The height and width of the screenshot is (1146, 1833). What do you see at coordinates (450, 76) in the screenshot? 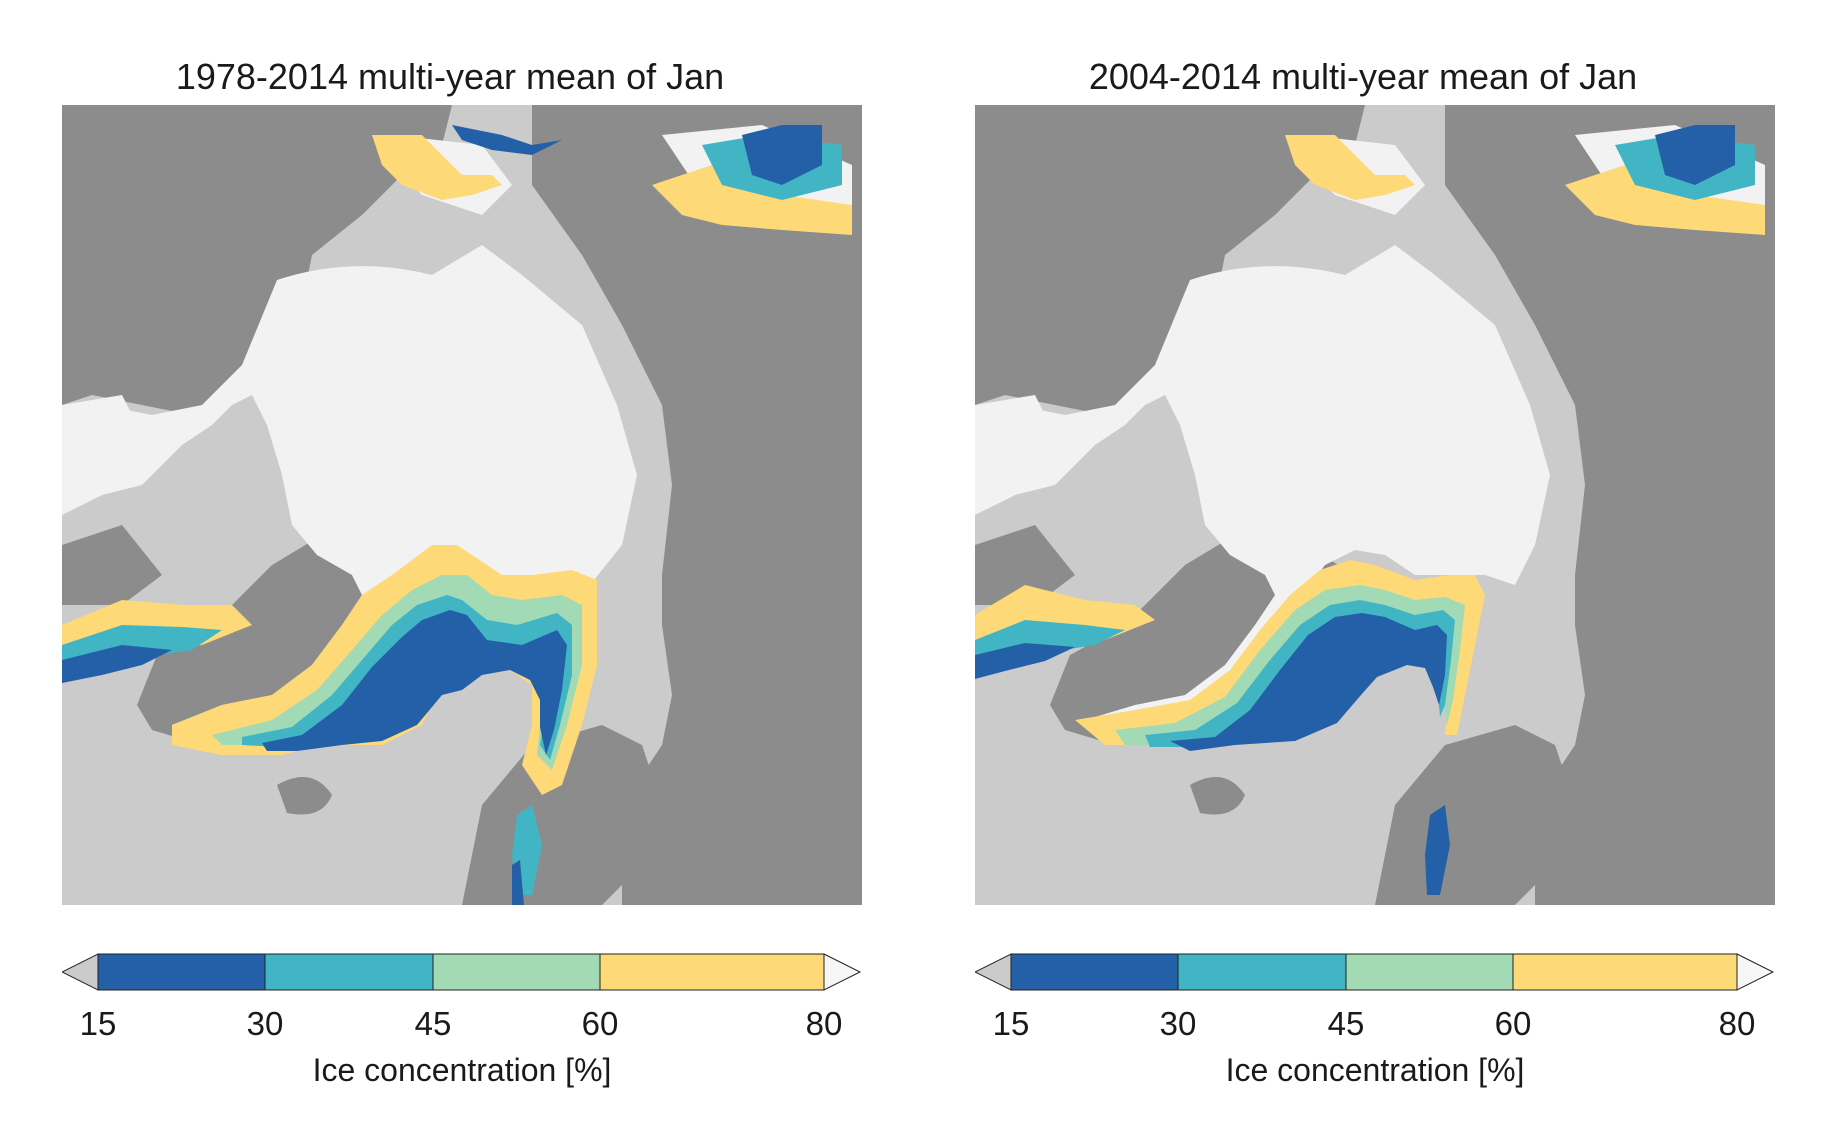
I see `panel-title: 1978-2014 multi-year mean of Jan` at bounding box center [450, 76].